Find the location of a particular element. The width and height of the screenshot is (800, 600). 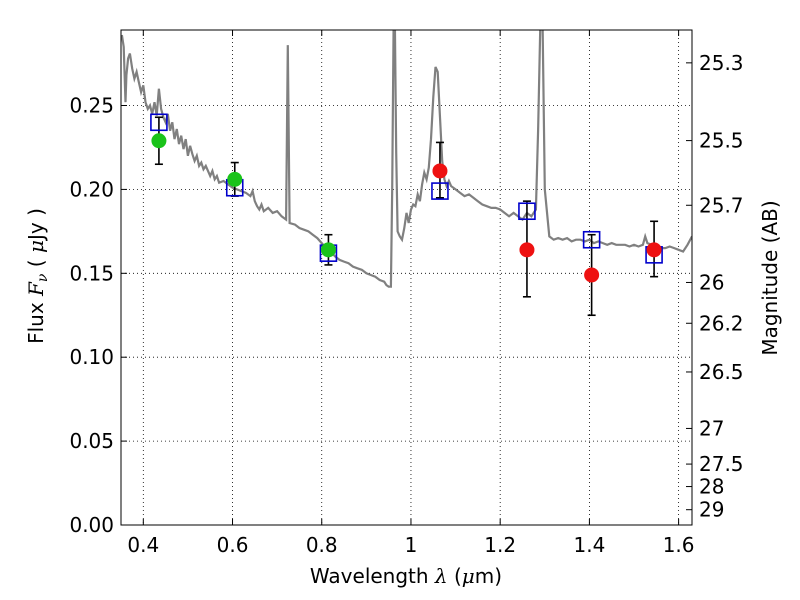

magnitude-tick-label: 28 is located at coordinates (711, 487).